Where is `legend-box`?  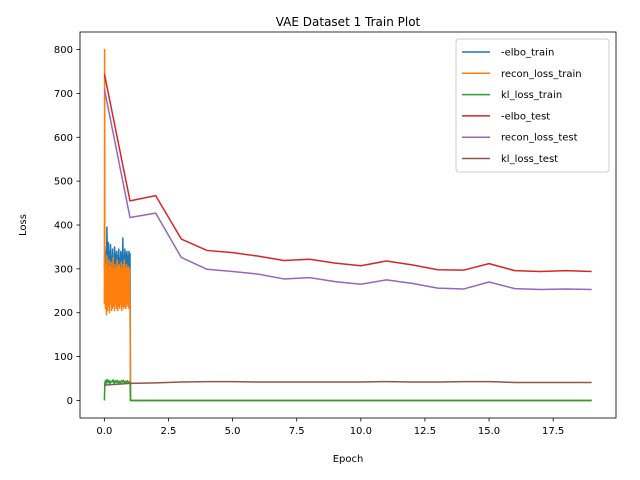 legend-box is located at coordinates (532, 105).